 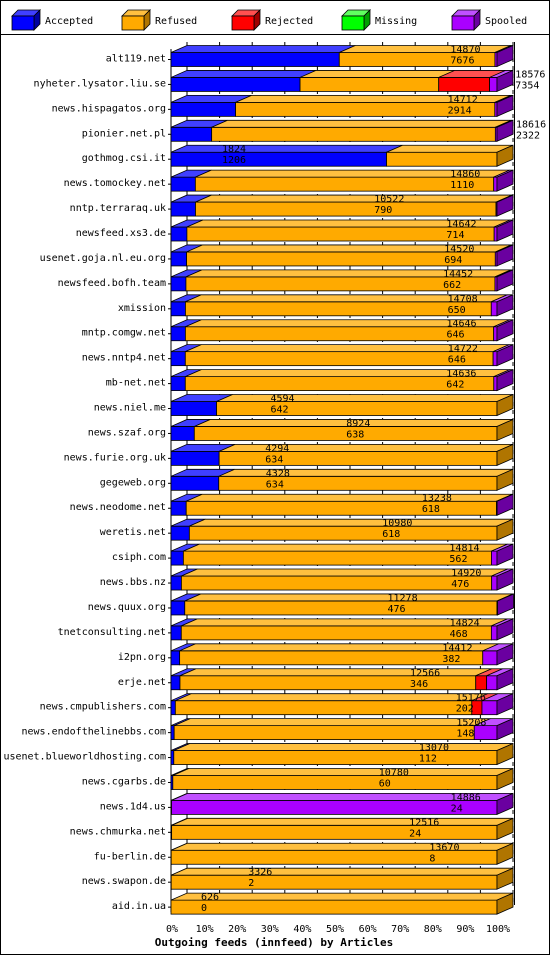 What do you see at coordinates (115, 457) in the screenshot?
I see `category-label: news.furie.org.uk` at bounding box center [115, 457].